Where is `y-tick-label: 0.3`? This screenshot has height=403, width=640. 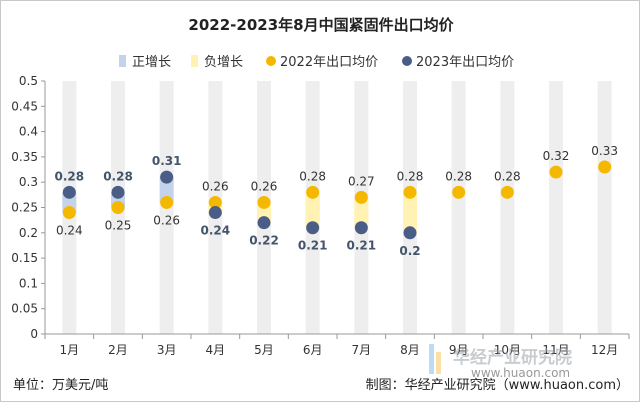 y-tick-label: 0.3 is located at coordinates (28, 182).